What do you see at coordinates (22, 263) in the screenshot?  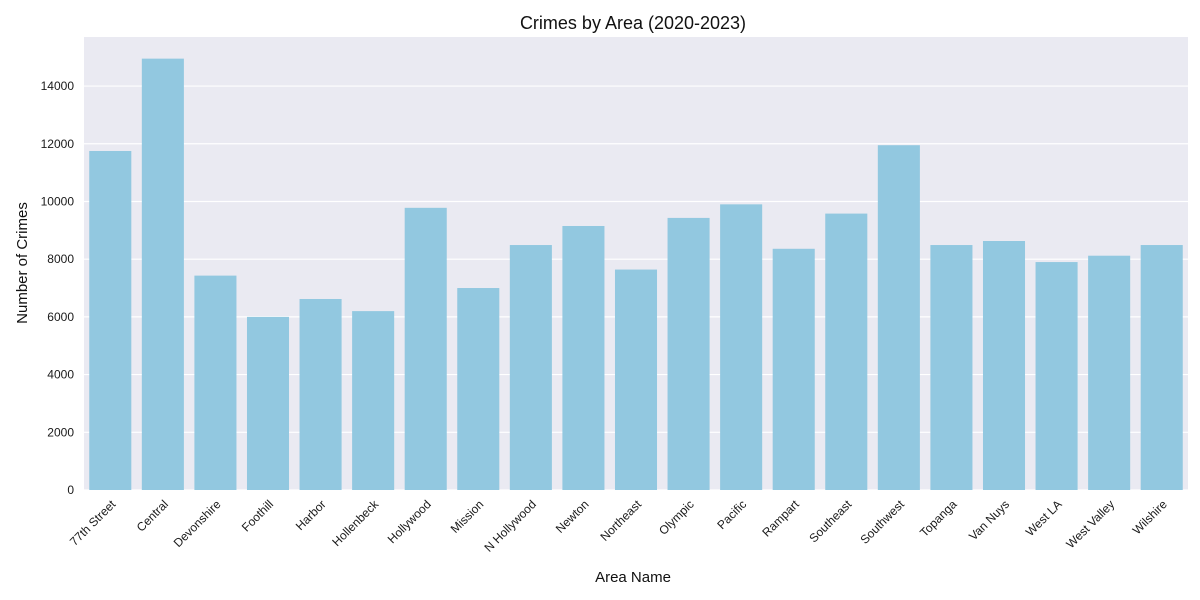 I see `y-axis-label: Number of Crimes` at bounding box center [22, 263].